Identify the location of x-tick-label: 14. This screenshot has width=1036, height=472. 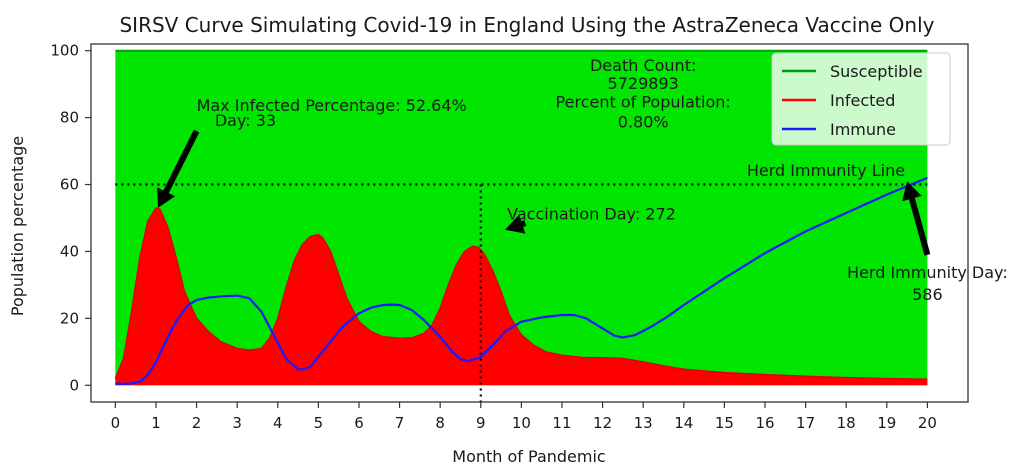
(683, 423).